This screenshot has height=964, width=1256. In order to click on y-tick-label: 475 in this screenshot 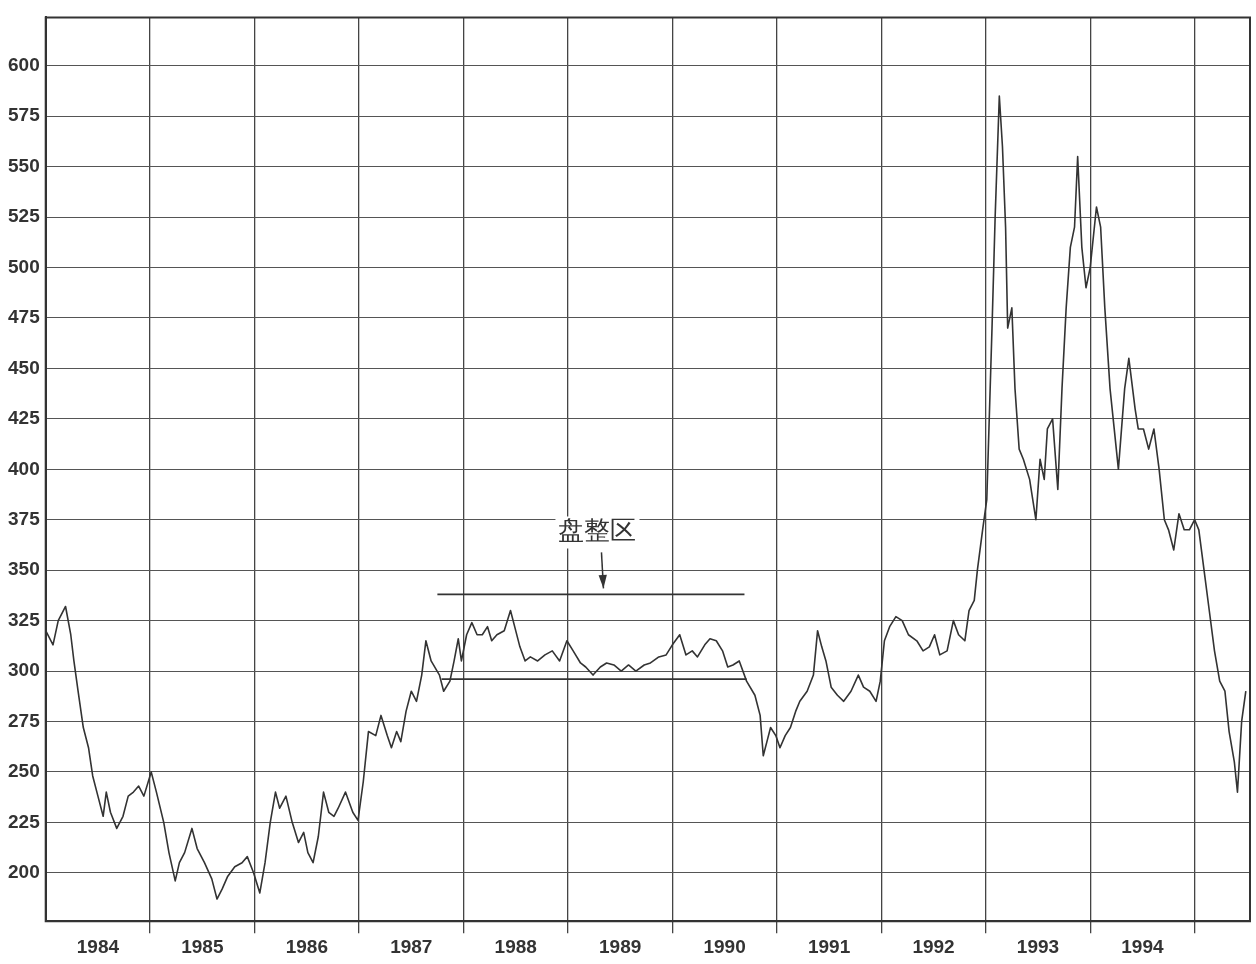, I will do `click(24, 317)`.